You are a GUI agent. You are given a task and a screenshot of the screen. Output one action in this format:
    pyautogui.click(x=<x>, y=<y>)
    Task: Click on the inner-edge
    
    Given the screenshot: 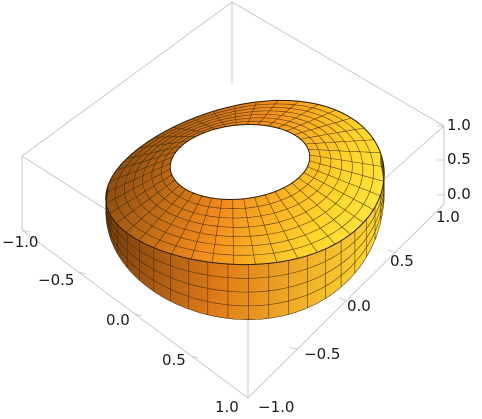 What is the action you would take?
    pyautogui.click(x=240, y=162)
    